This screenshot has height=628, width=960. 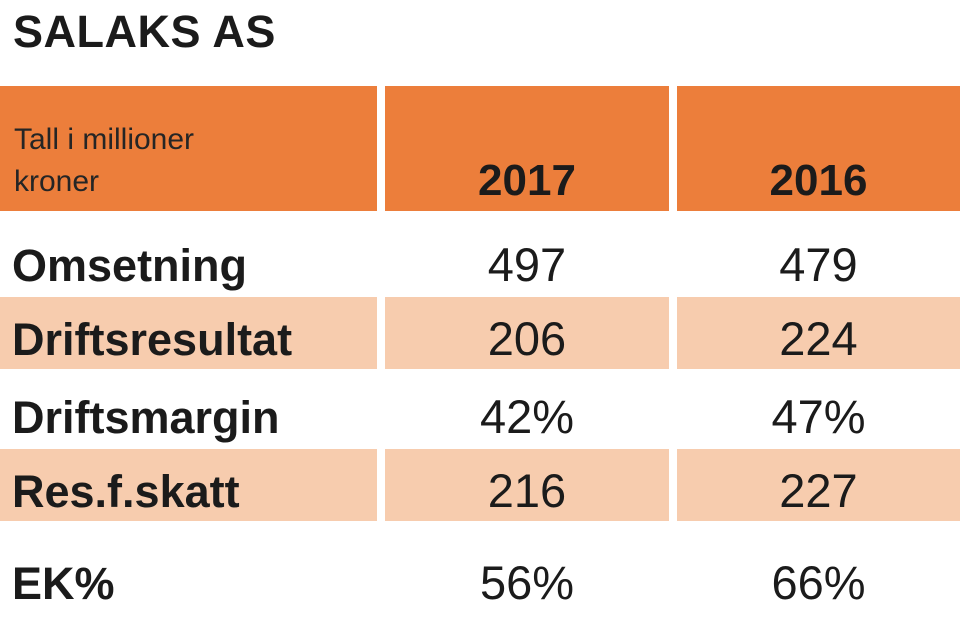 What do you see at coordinates (818, 264) in the screenshot?
I see `value: 479` at bounding box center [818, 264].